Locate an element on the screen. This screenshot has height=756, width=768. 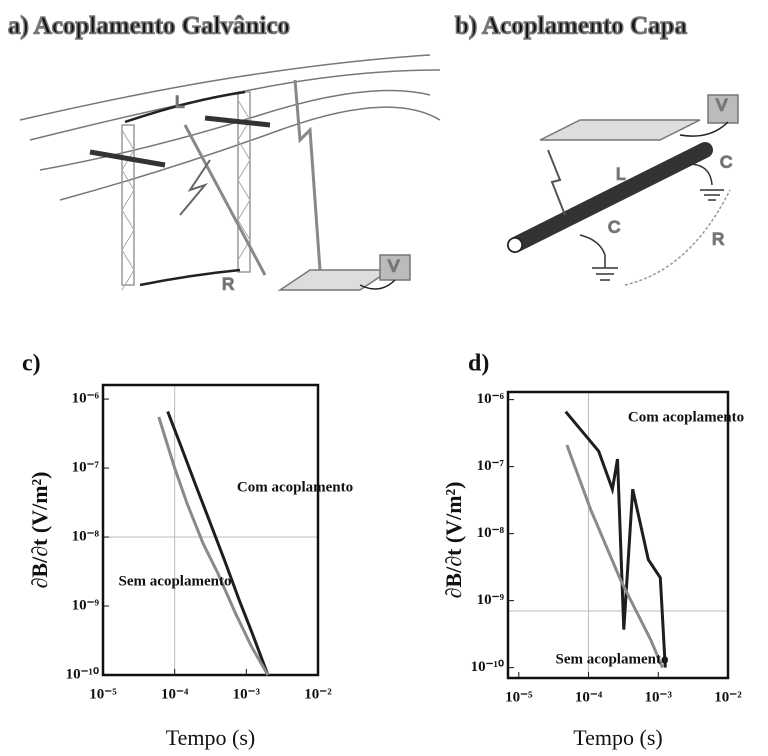
chart-title: c) is located at coordinates (31, 364).